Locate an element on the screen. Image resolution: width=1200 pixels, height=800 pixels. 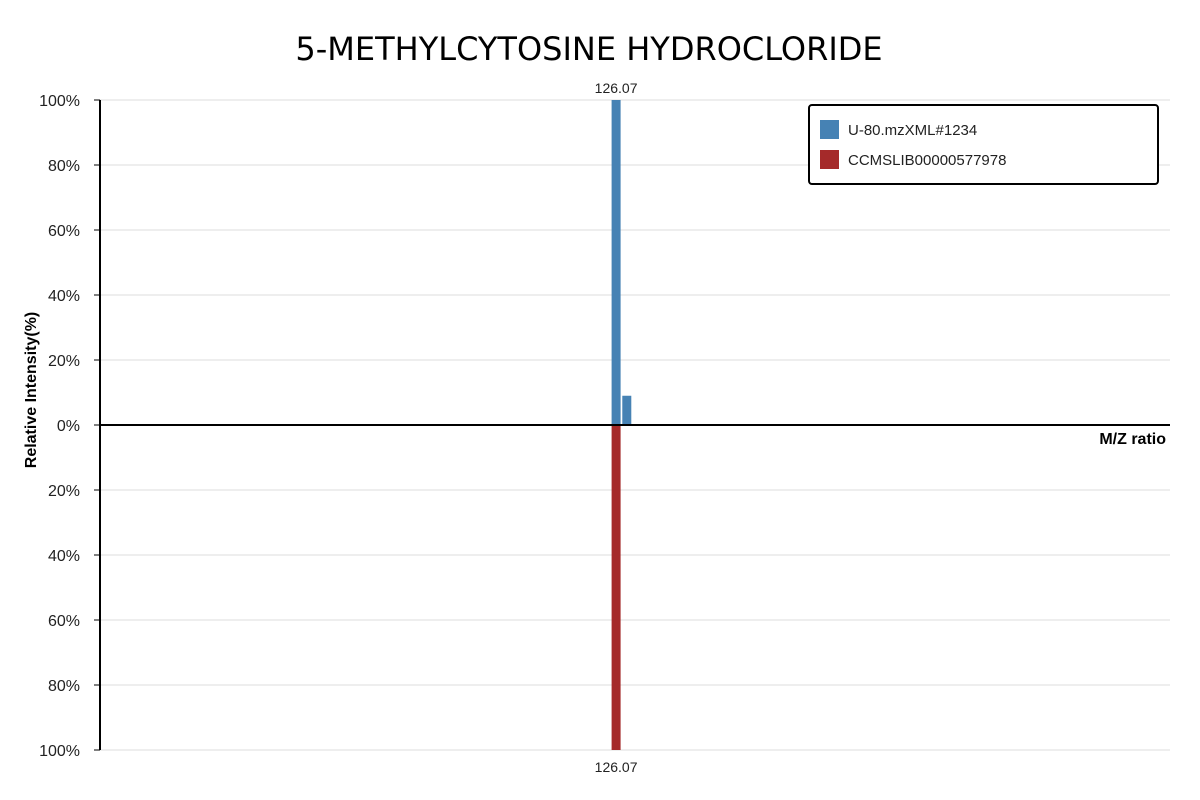
y-axis-ticks: 100% 80% 60% 40% 20% 0% 20% 40% 60% 80% 100% is located at coordinates (69, 426).